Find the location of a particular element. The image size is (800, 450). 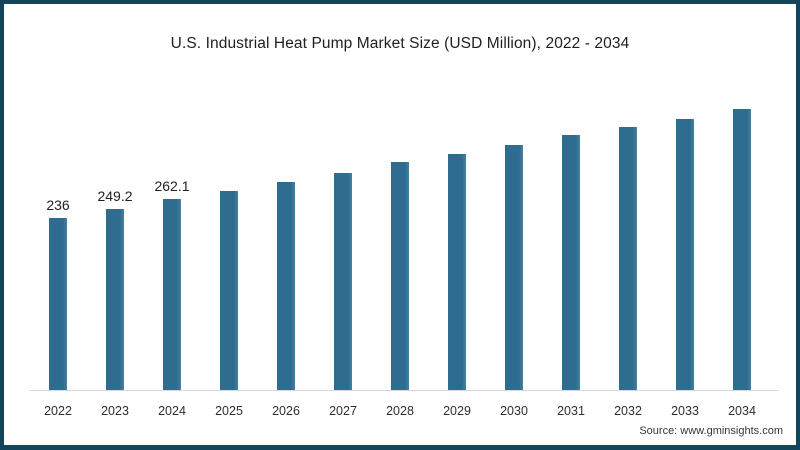

x-tick-label-2023: 2023 is located at coordinates (115, 411).